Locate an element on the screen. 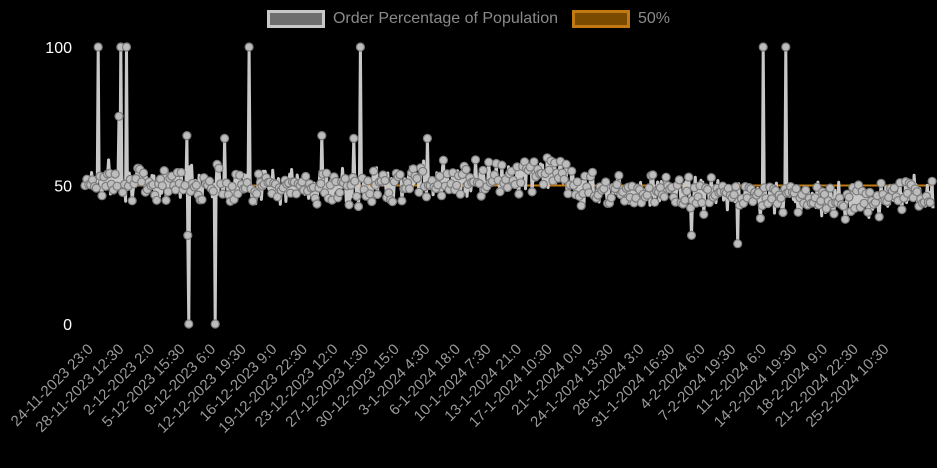  y-axis-ticks: 100 50 0 is located at coordinates (58, 187).